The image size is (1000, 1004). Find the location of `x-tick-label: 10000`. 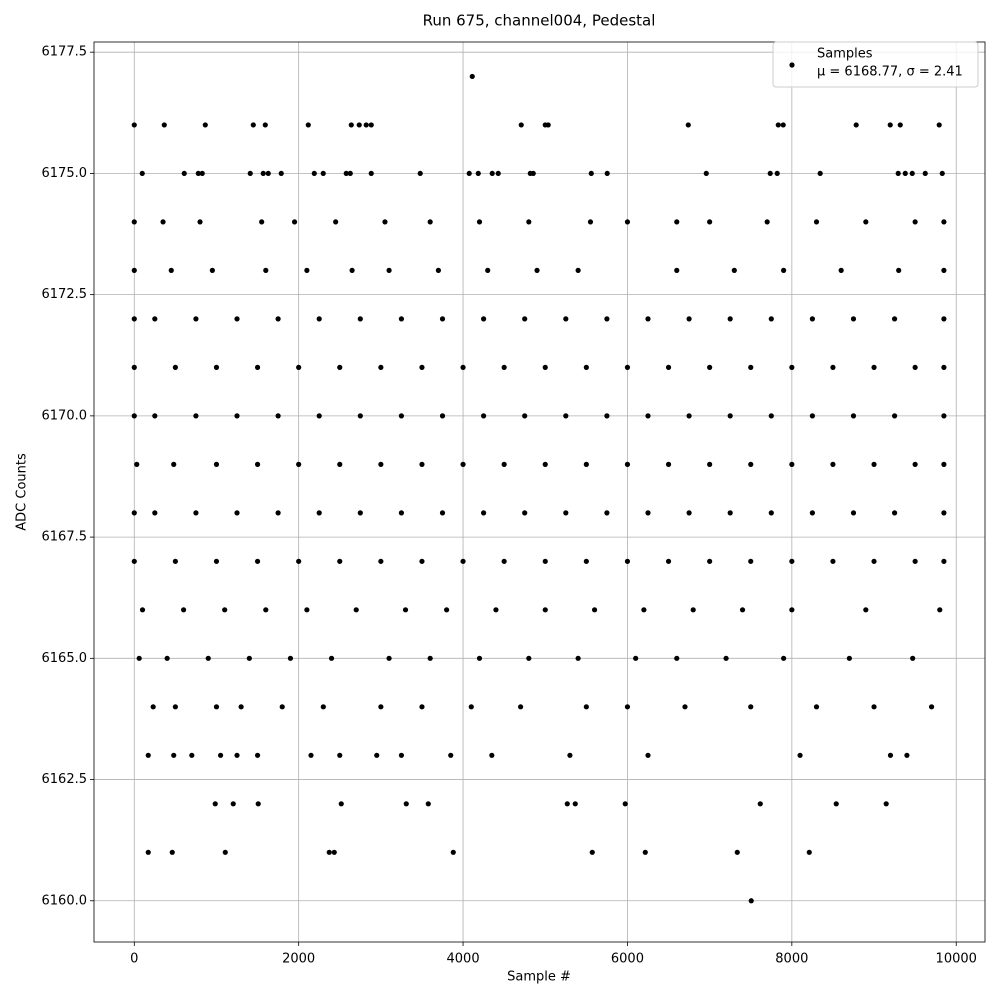

x-tick-label: 10000 is located at coordinates (956, 959).